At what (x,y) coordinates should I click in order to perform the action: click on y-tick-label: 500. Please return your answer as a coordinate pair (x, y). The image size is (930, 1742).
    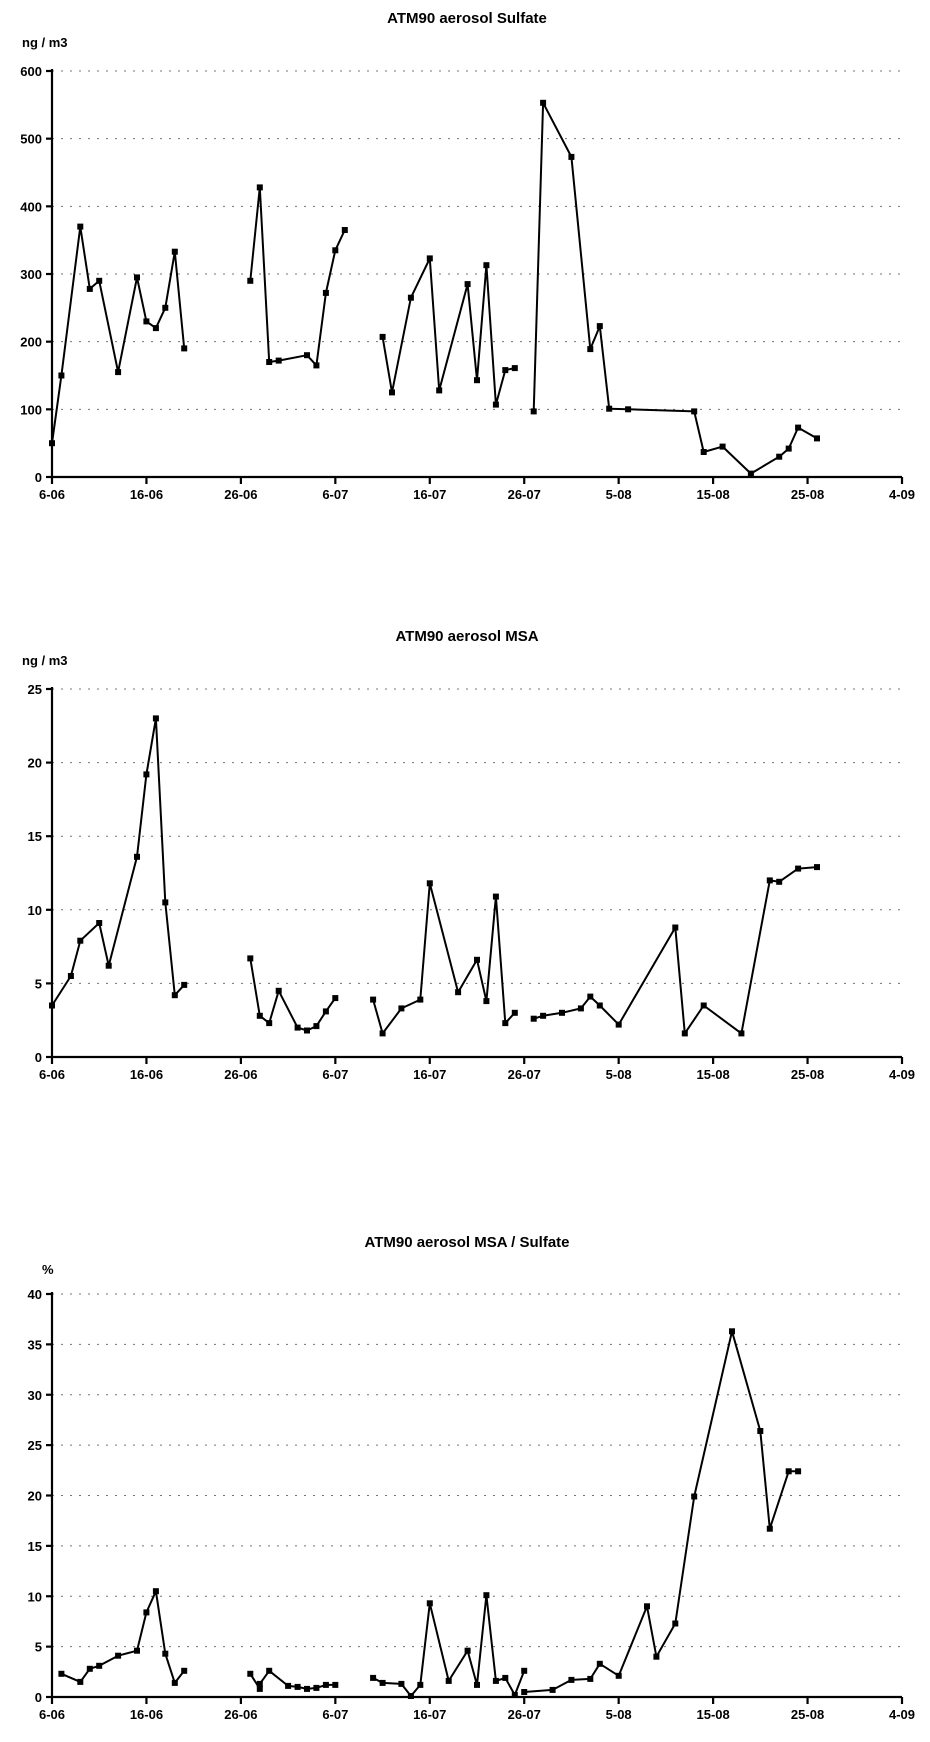
    Looking at the image, I should click on (31, 139).